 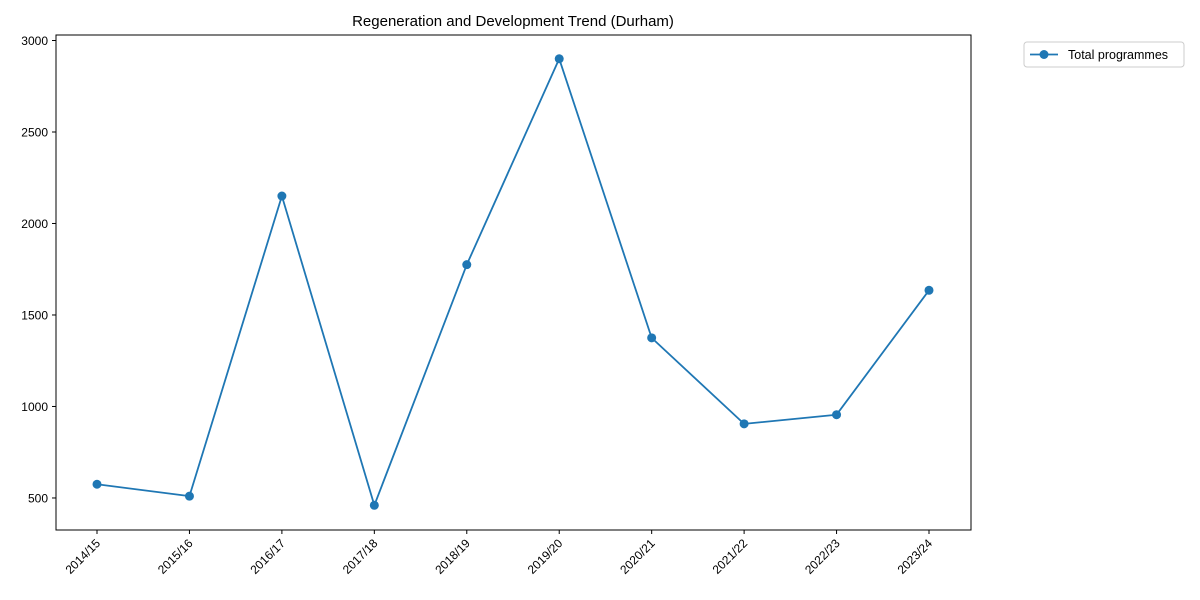 What do you see at coordinates (34, 132) in the screenshot?
I see `y-tick-label: 2500` at bounding box center [34, 132].